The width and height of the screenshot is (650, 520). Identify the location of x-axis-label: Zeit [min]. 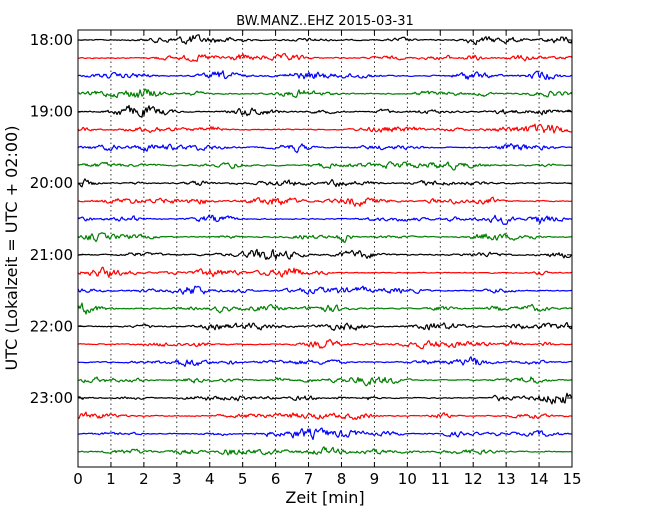
(324, 497).